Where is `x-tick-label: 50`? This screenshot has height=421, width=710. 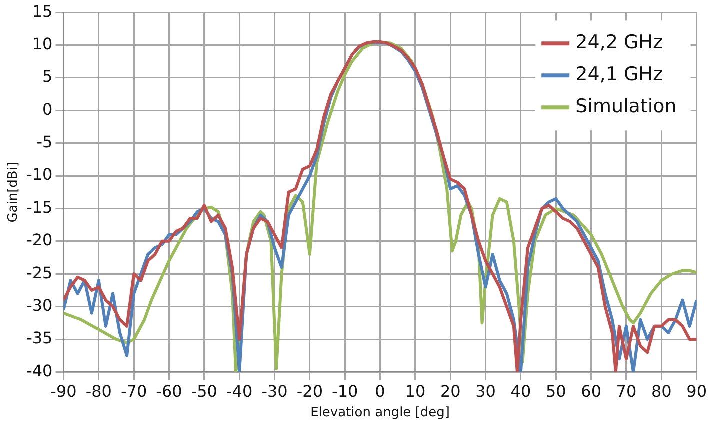 x-tick-label: 50 is located at coordinates (556, 391).